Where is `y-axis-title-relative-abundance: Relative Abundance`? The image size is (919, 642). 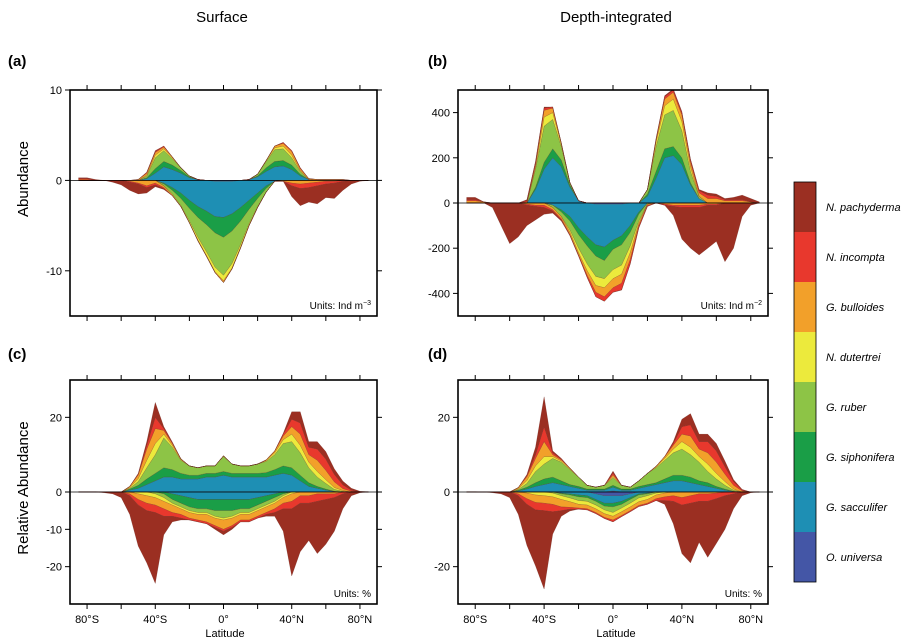
y-axis-title-relative-abundance: Relative Abundance is located at coordinates (23, 487).